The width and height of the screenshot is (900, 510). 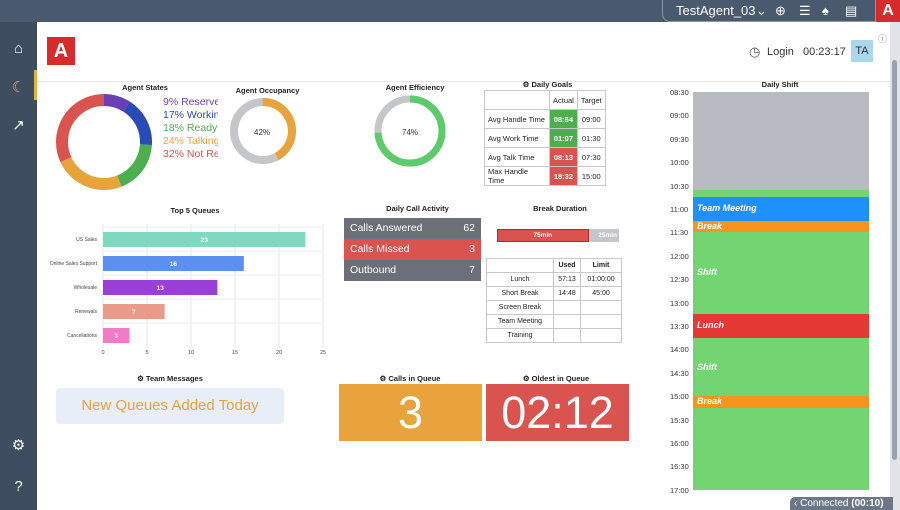 What do you see at coordinates (679, 209) in the screenshot?
I see `shift-time-label: 11:00` at bounding box center [679, 209].